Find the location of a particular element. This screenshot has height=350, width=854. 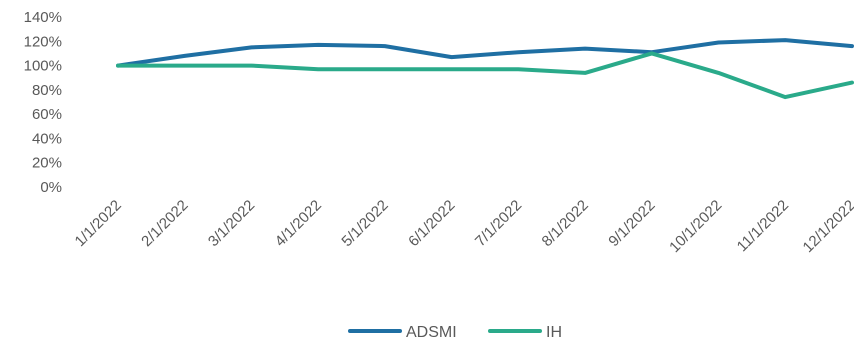

x-tick-label: 7/1/2022 is located at coordinates (498, 223).